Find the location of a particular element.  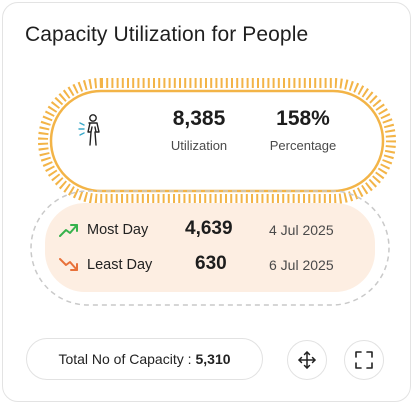

move-button is located at coordinates (307, 360).